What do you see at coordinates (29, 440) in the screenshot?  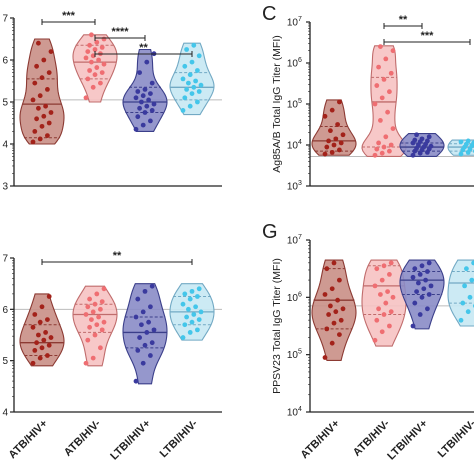 I see `x-category-label: ATB/HIV+` at bounding box center [29, 440].